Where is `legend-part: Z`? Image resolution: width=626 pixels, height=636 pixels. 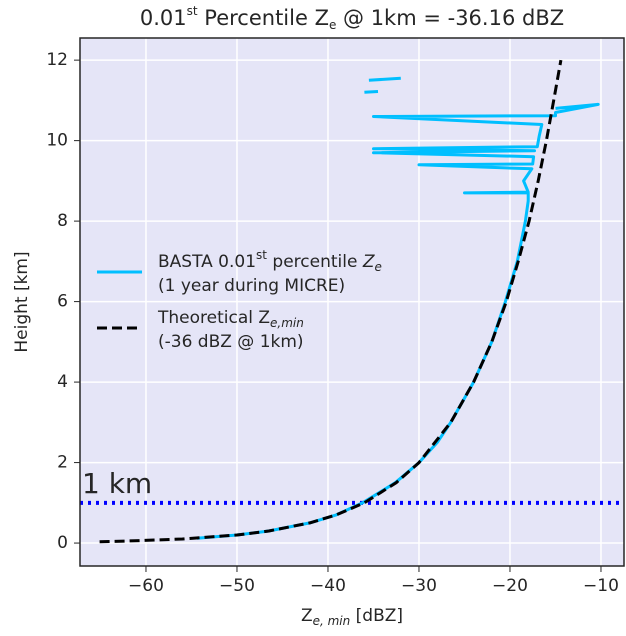
legend-part: Z is located at coordinates (368, 262).